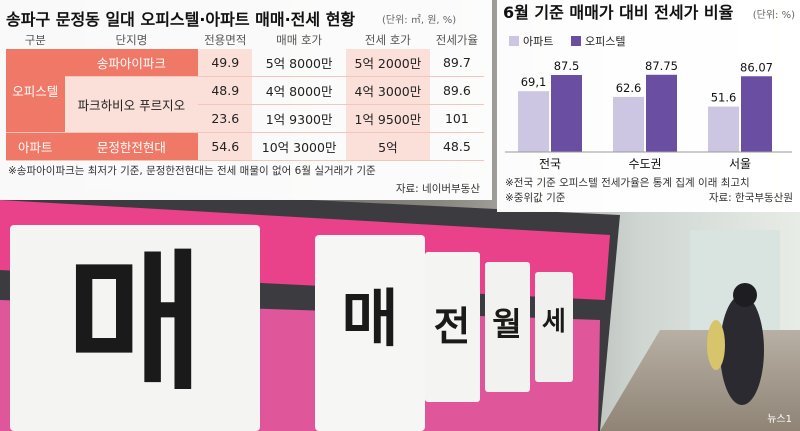  Describe the element at coordinates (550, 164) in the screenshot. I see `x-tick-label: 전국` at that location.